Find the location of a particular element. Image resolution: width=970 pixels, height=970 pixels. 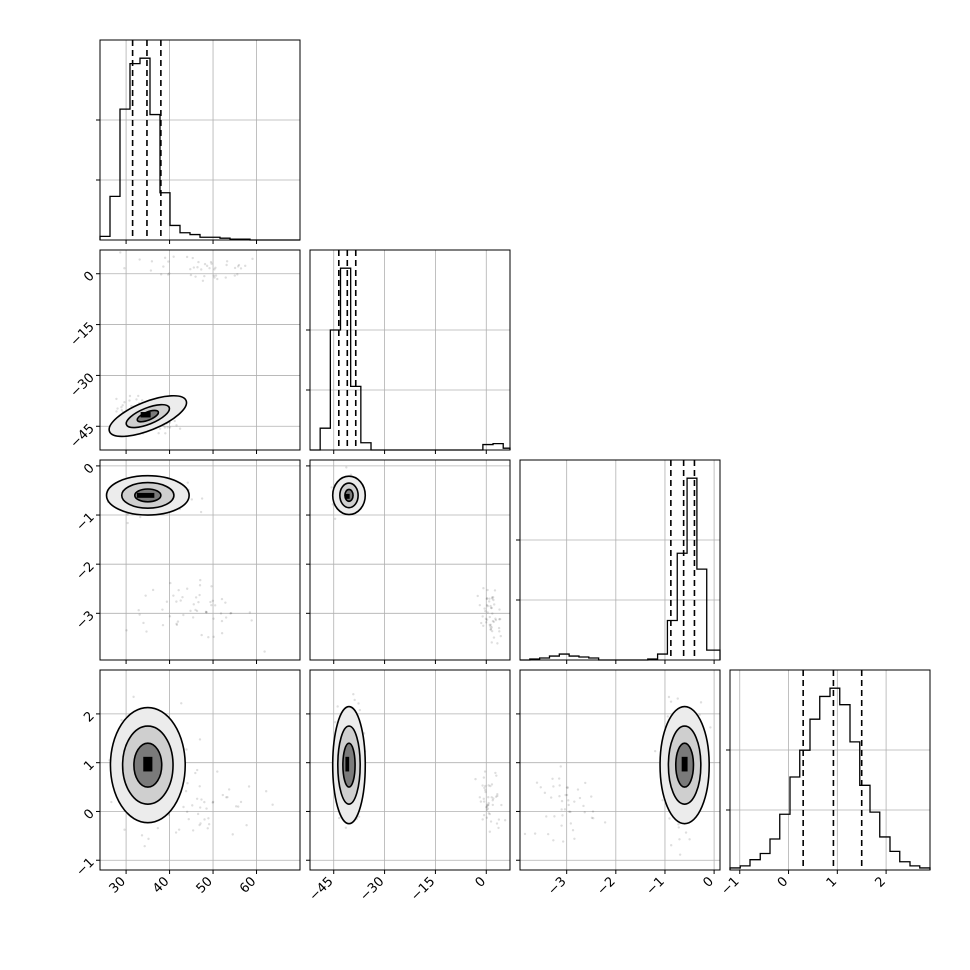

y-tick-label: −3 is located at coordinates (85, 620).